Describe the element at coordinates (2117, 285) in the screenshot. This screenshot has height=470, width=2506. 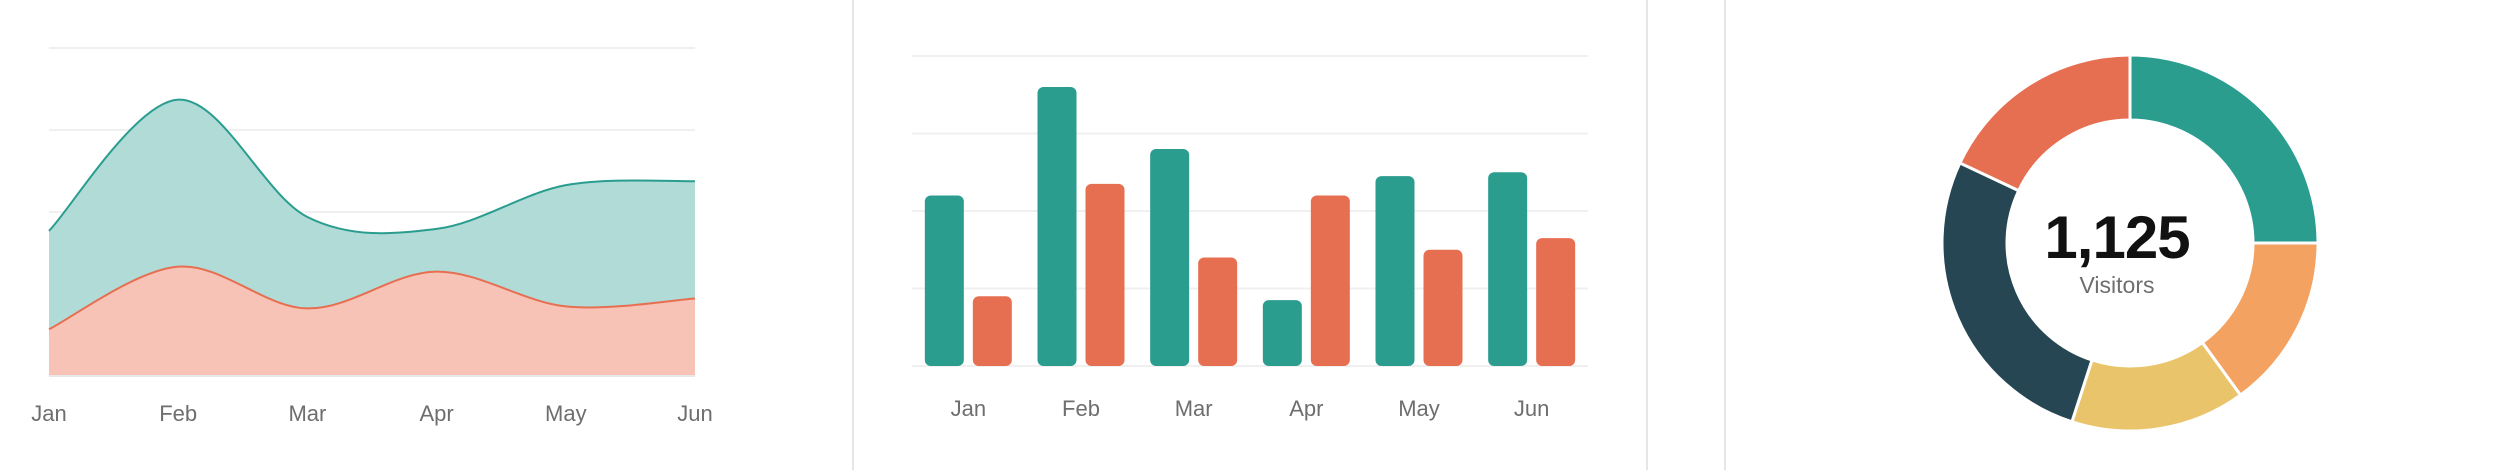
I see `donut-center-label: Visitors` at that location.